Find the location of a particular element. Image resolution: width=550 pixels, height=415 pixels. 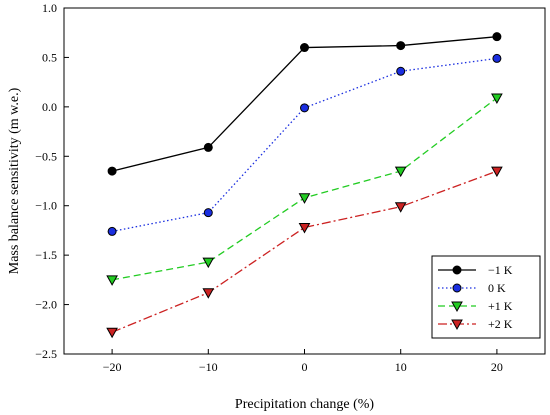

y-axis-title: Mass balance sensitivity (m w.e.) is located at coordinates (14, 180).